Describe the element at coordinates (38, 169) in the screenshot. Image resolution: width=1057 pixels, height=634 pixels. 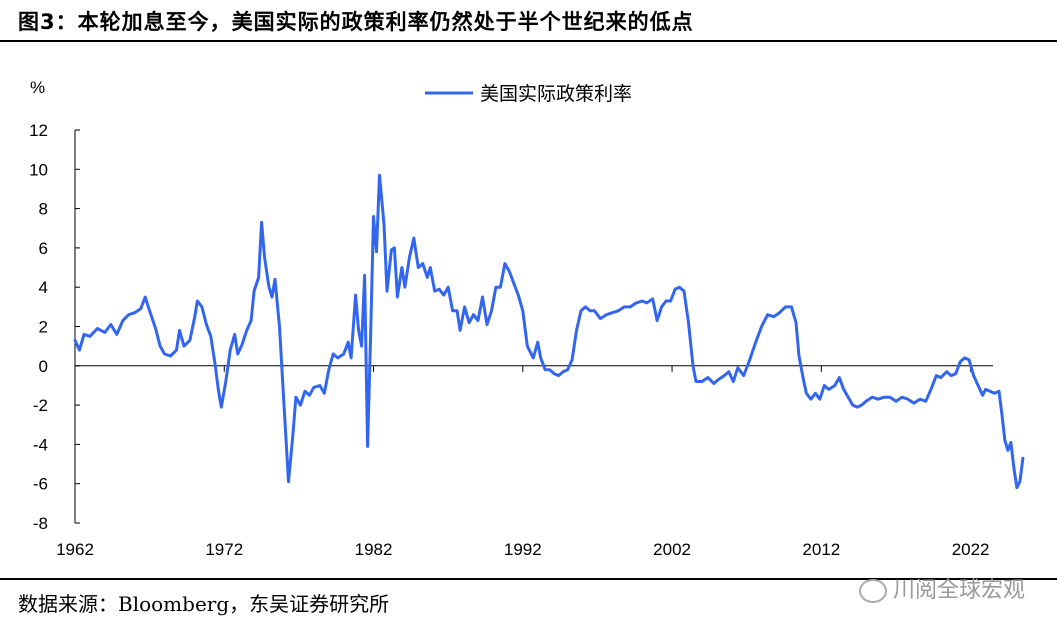
I see `y-tick-label: 10` at that location.